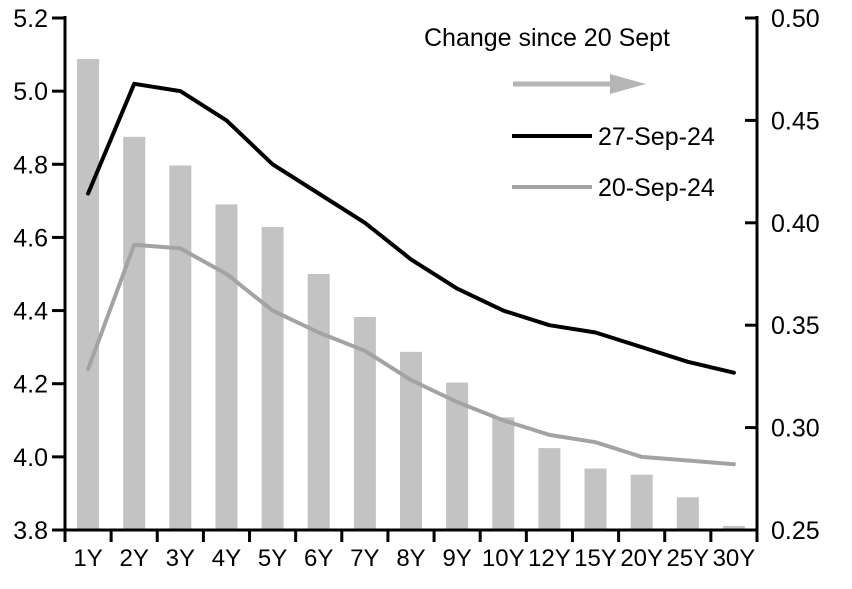 The height and width of the screenshot is (589, 852). What do you see at coordinates (30, 312) in the screenshot?
I see `left-tick-label: 4.4` at bounding box center [30, 312].